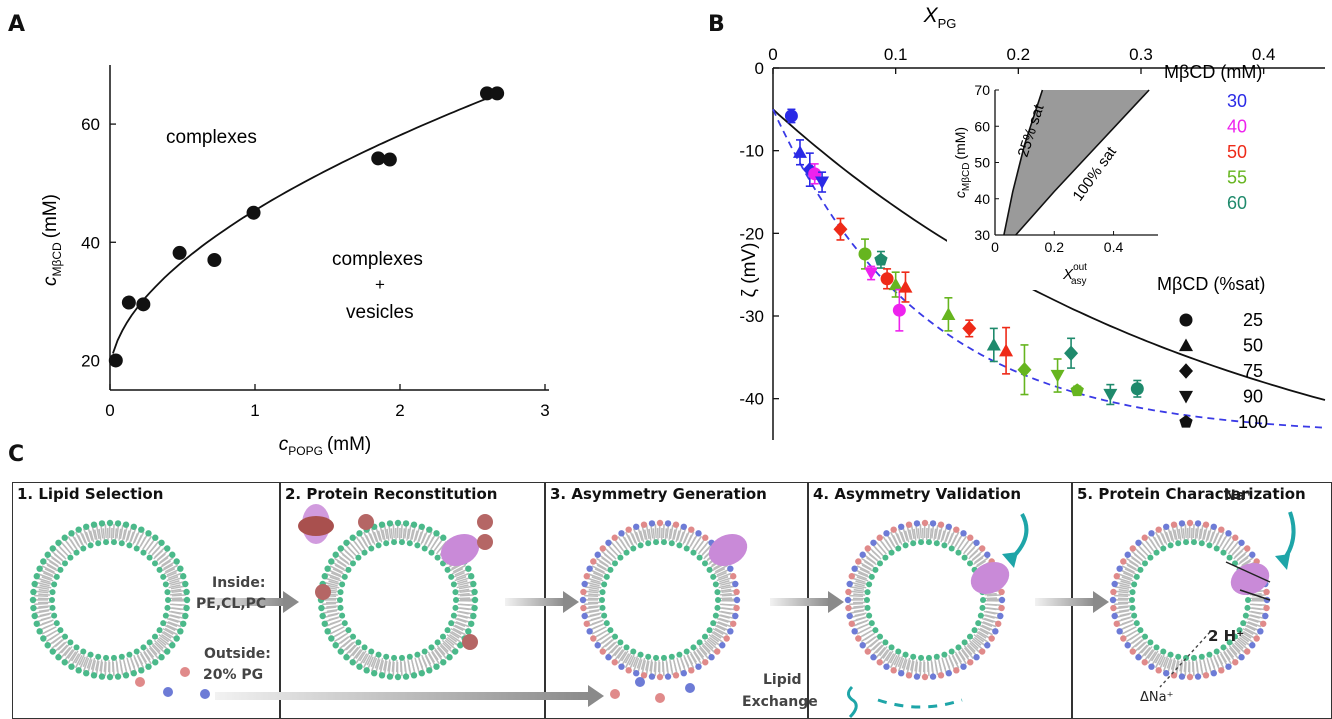  What do you see at coordinates (1141, 54) in the screenshot?
I see `chart-b-xtick-label: 0.3` at bounding box center [1141, 54].